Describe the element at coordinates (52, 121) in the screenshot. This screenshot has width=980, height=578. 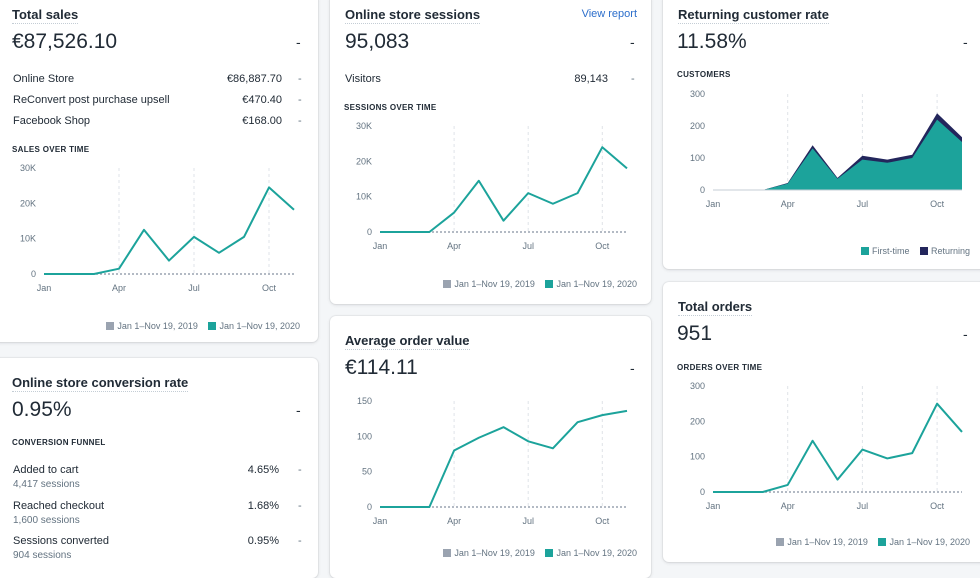
I see `sales-row-facebook-label: Facebook Shop` at that location.